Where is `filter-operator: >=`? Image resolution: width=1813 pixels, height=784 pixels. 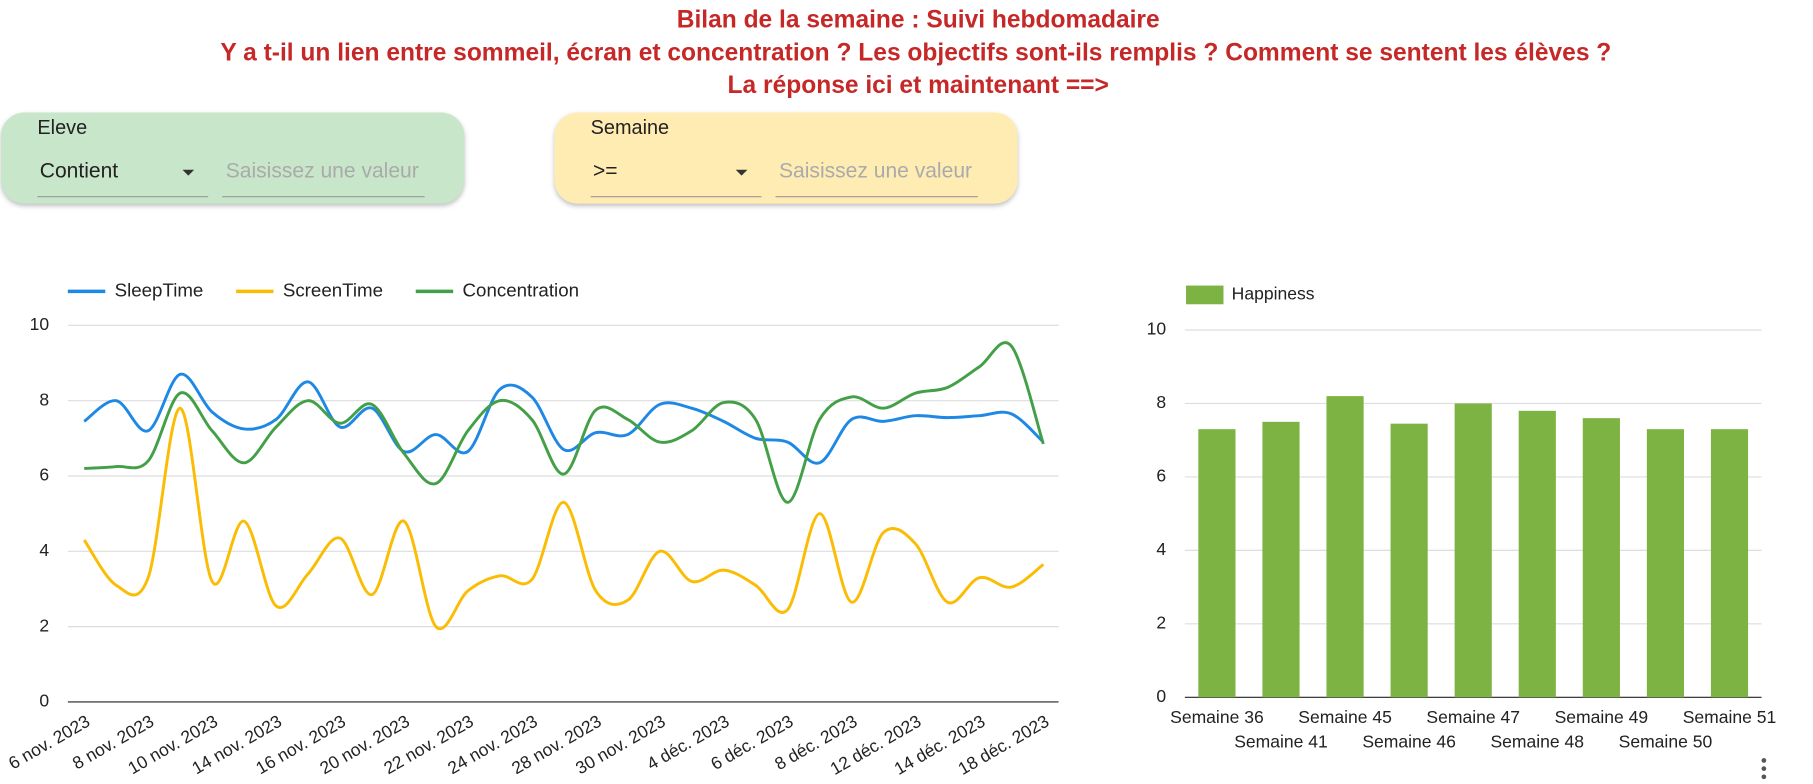 filter-operator: >= is located at coordinates (605, 171).